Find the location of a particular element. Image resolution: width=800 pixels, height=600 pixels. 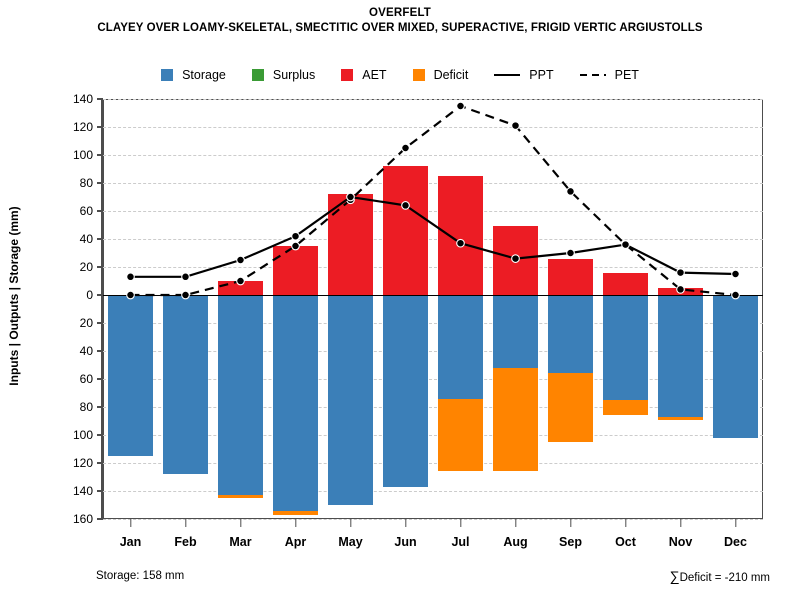

marker-ppt-mar is located at coordinates (240, 260).